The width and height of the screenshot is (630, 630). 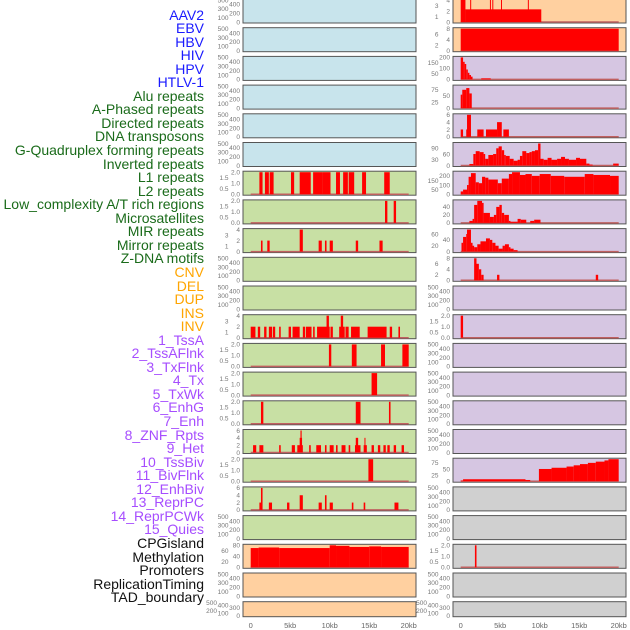 What do you see at coordinates (171, 570) in the screenshot?
I see `track-label: Promoters` at bounding box center [171, 570].